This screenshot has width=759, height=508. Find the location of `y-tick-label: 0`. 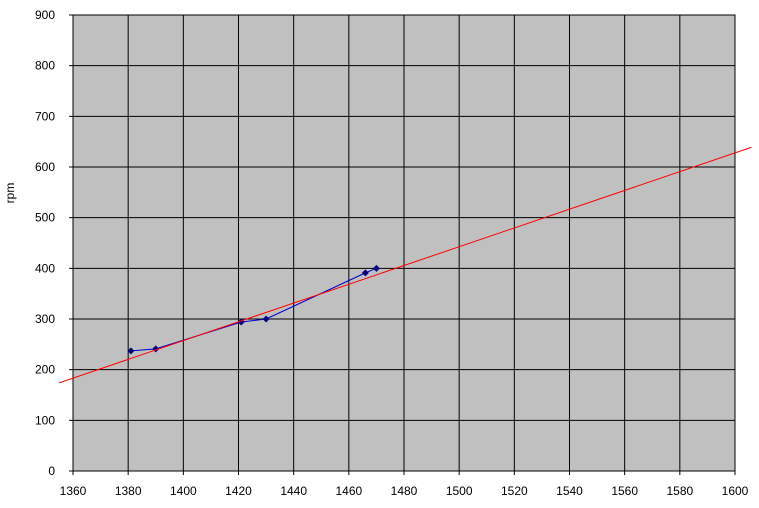

y-tick-label: 0 is located at coordinates (51, 471).